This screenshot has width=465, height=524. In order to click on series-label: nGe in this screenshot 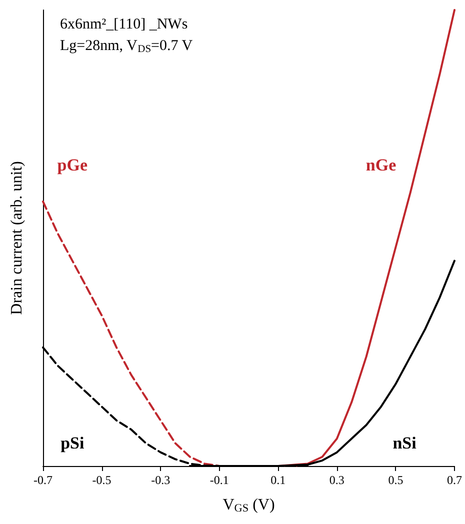, I will do `click(381, 165)`.